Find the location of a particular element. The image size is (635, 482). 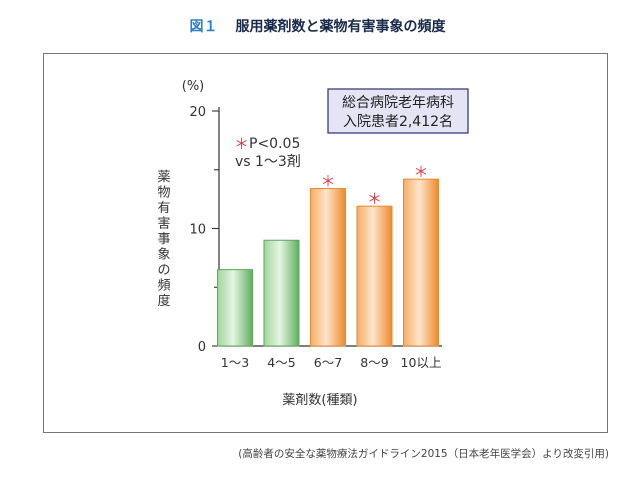

source-citation: (高齢者の安全な薬物療法ガイドライン2015（日本老年医学会）より改変引用) is located at coordinates (423, 454).